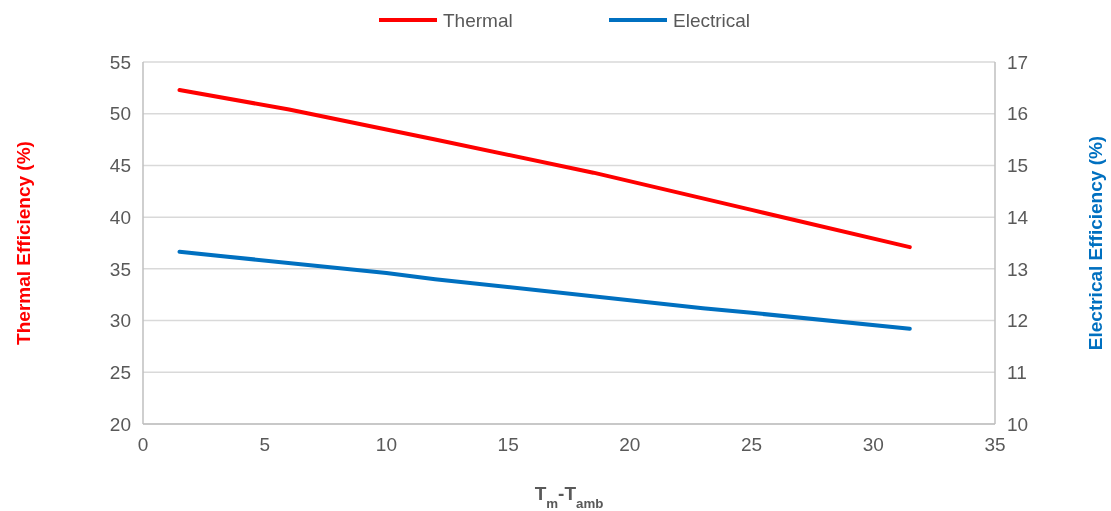  What do you see at coordinates (508, 444) in the screenshot?
I see `x-tick-label: 15` at bounding box center [508, 444].